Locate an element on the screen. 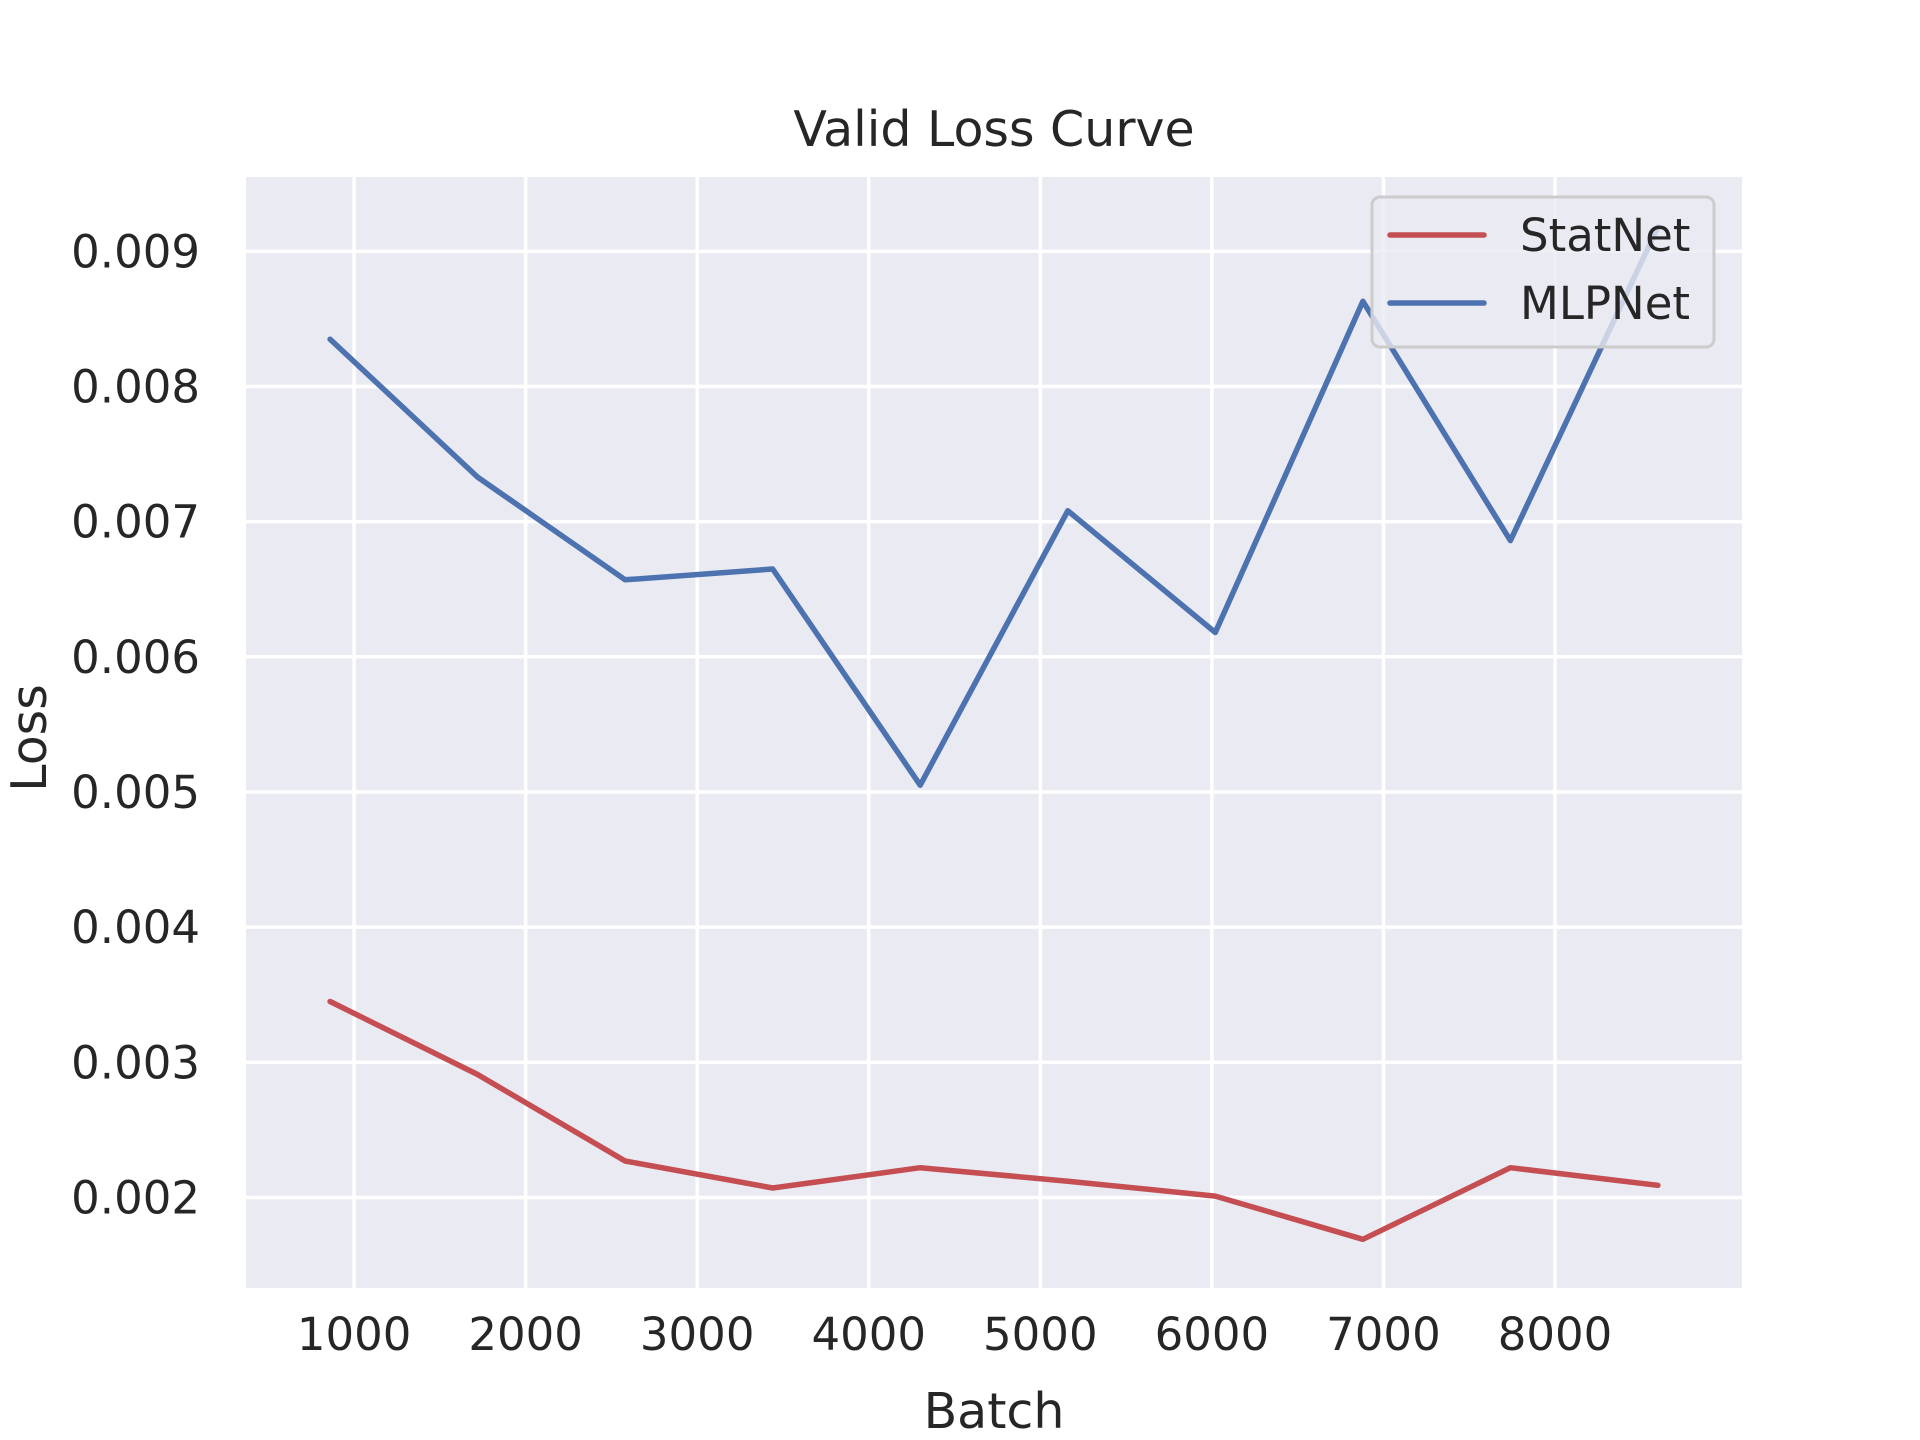 This screenshot has width=1920, height=1440. legend-label: StatNet is located at coordinates (1605, 235).